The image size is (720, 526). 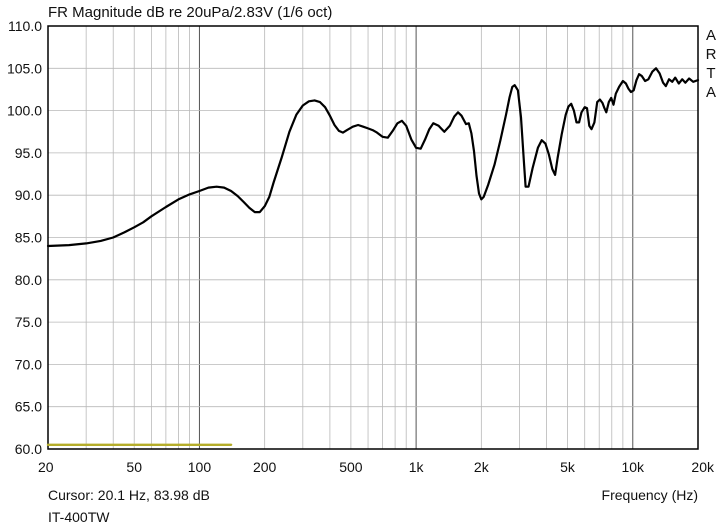 I want to click on y-tick-label: 65.0, so click(x=28, y=407).